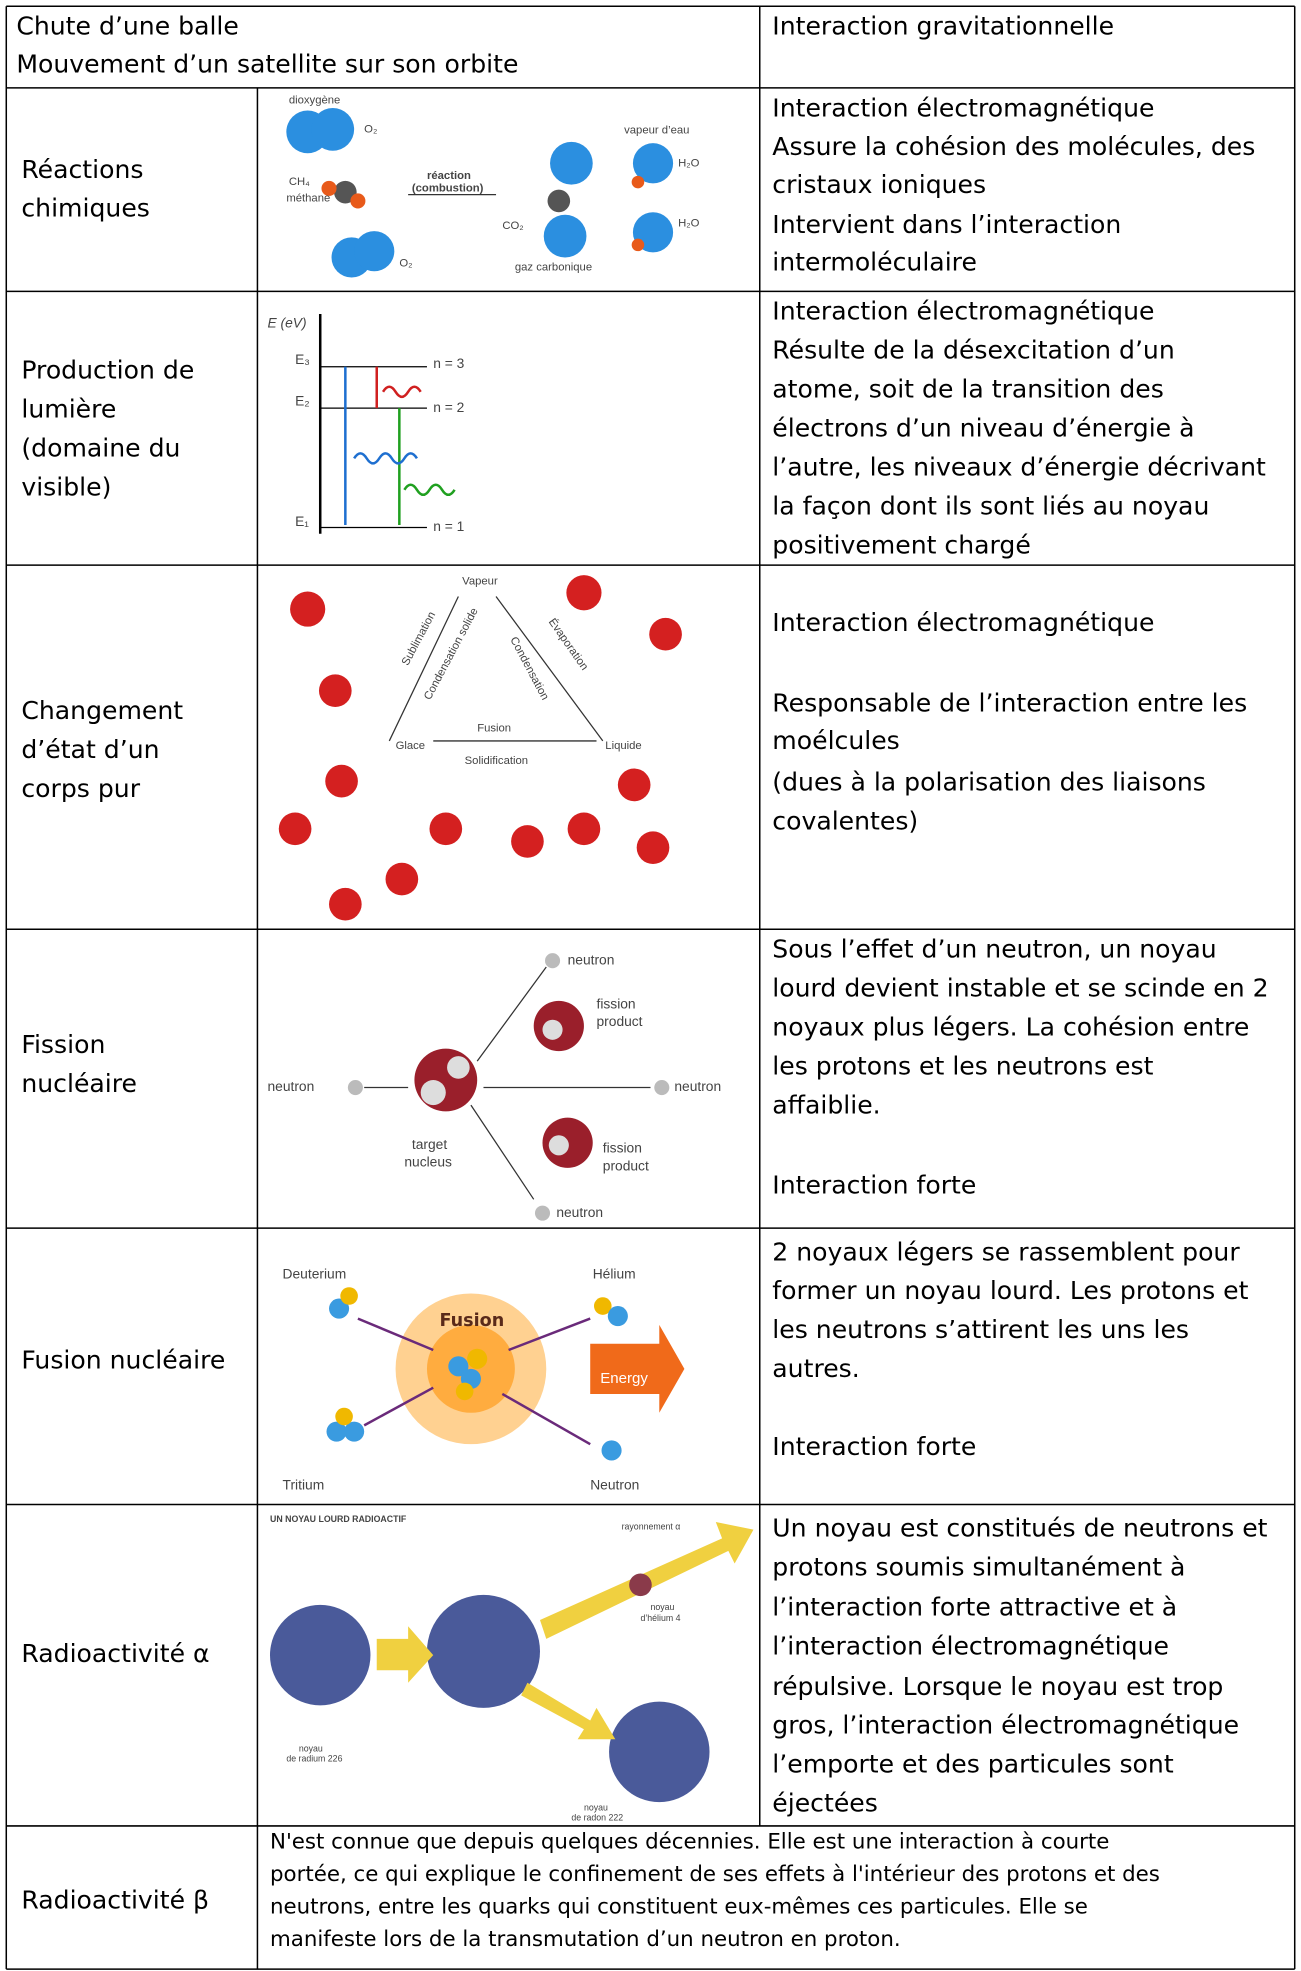  I want to click on figure-label: Évaporation, so click(568, 644).